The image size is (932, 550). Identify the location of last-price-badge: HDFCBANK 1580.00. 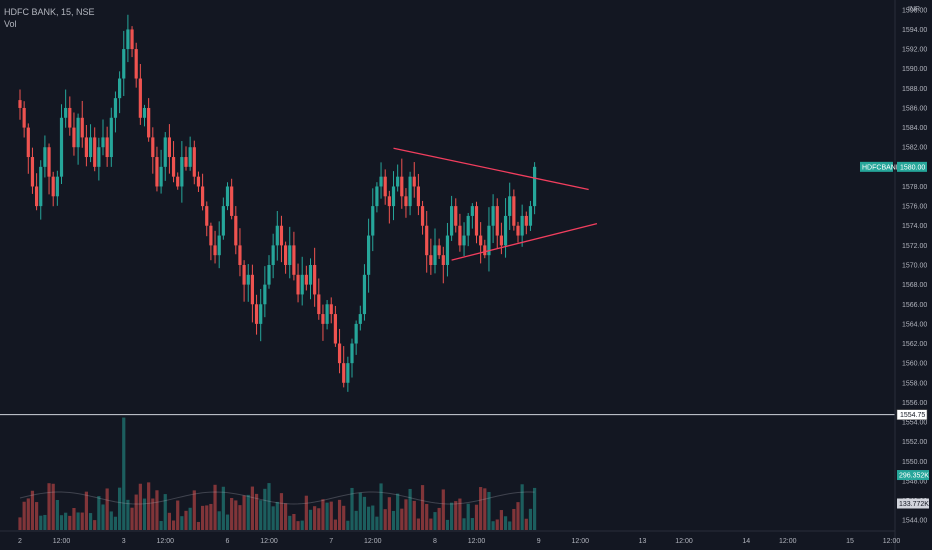
(893, 166).